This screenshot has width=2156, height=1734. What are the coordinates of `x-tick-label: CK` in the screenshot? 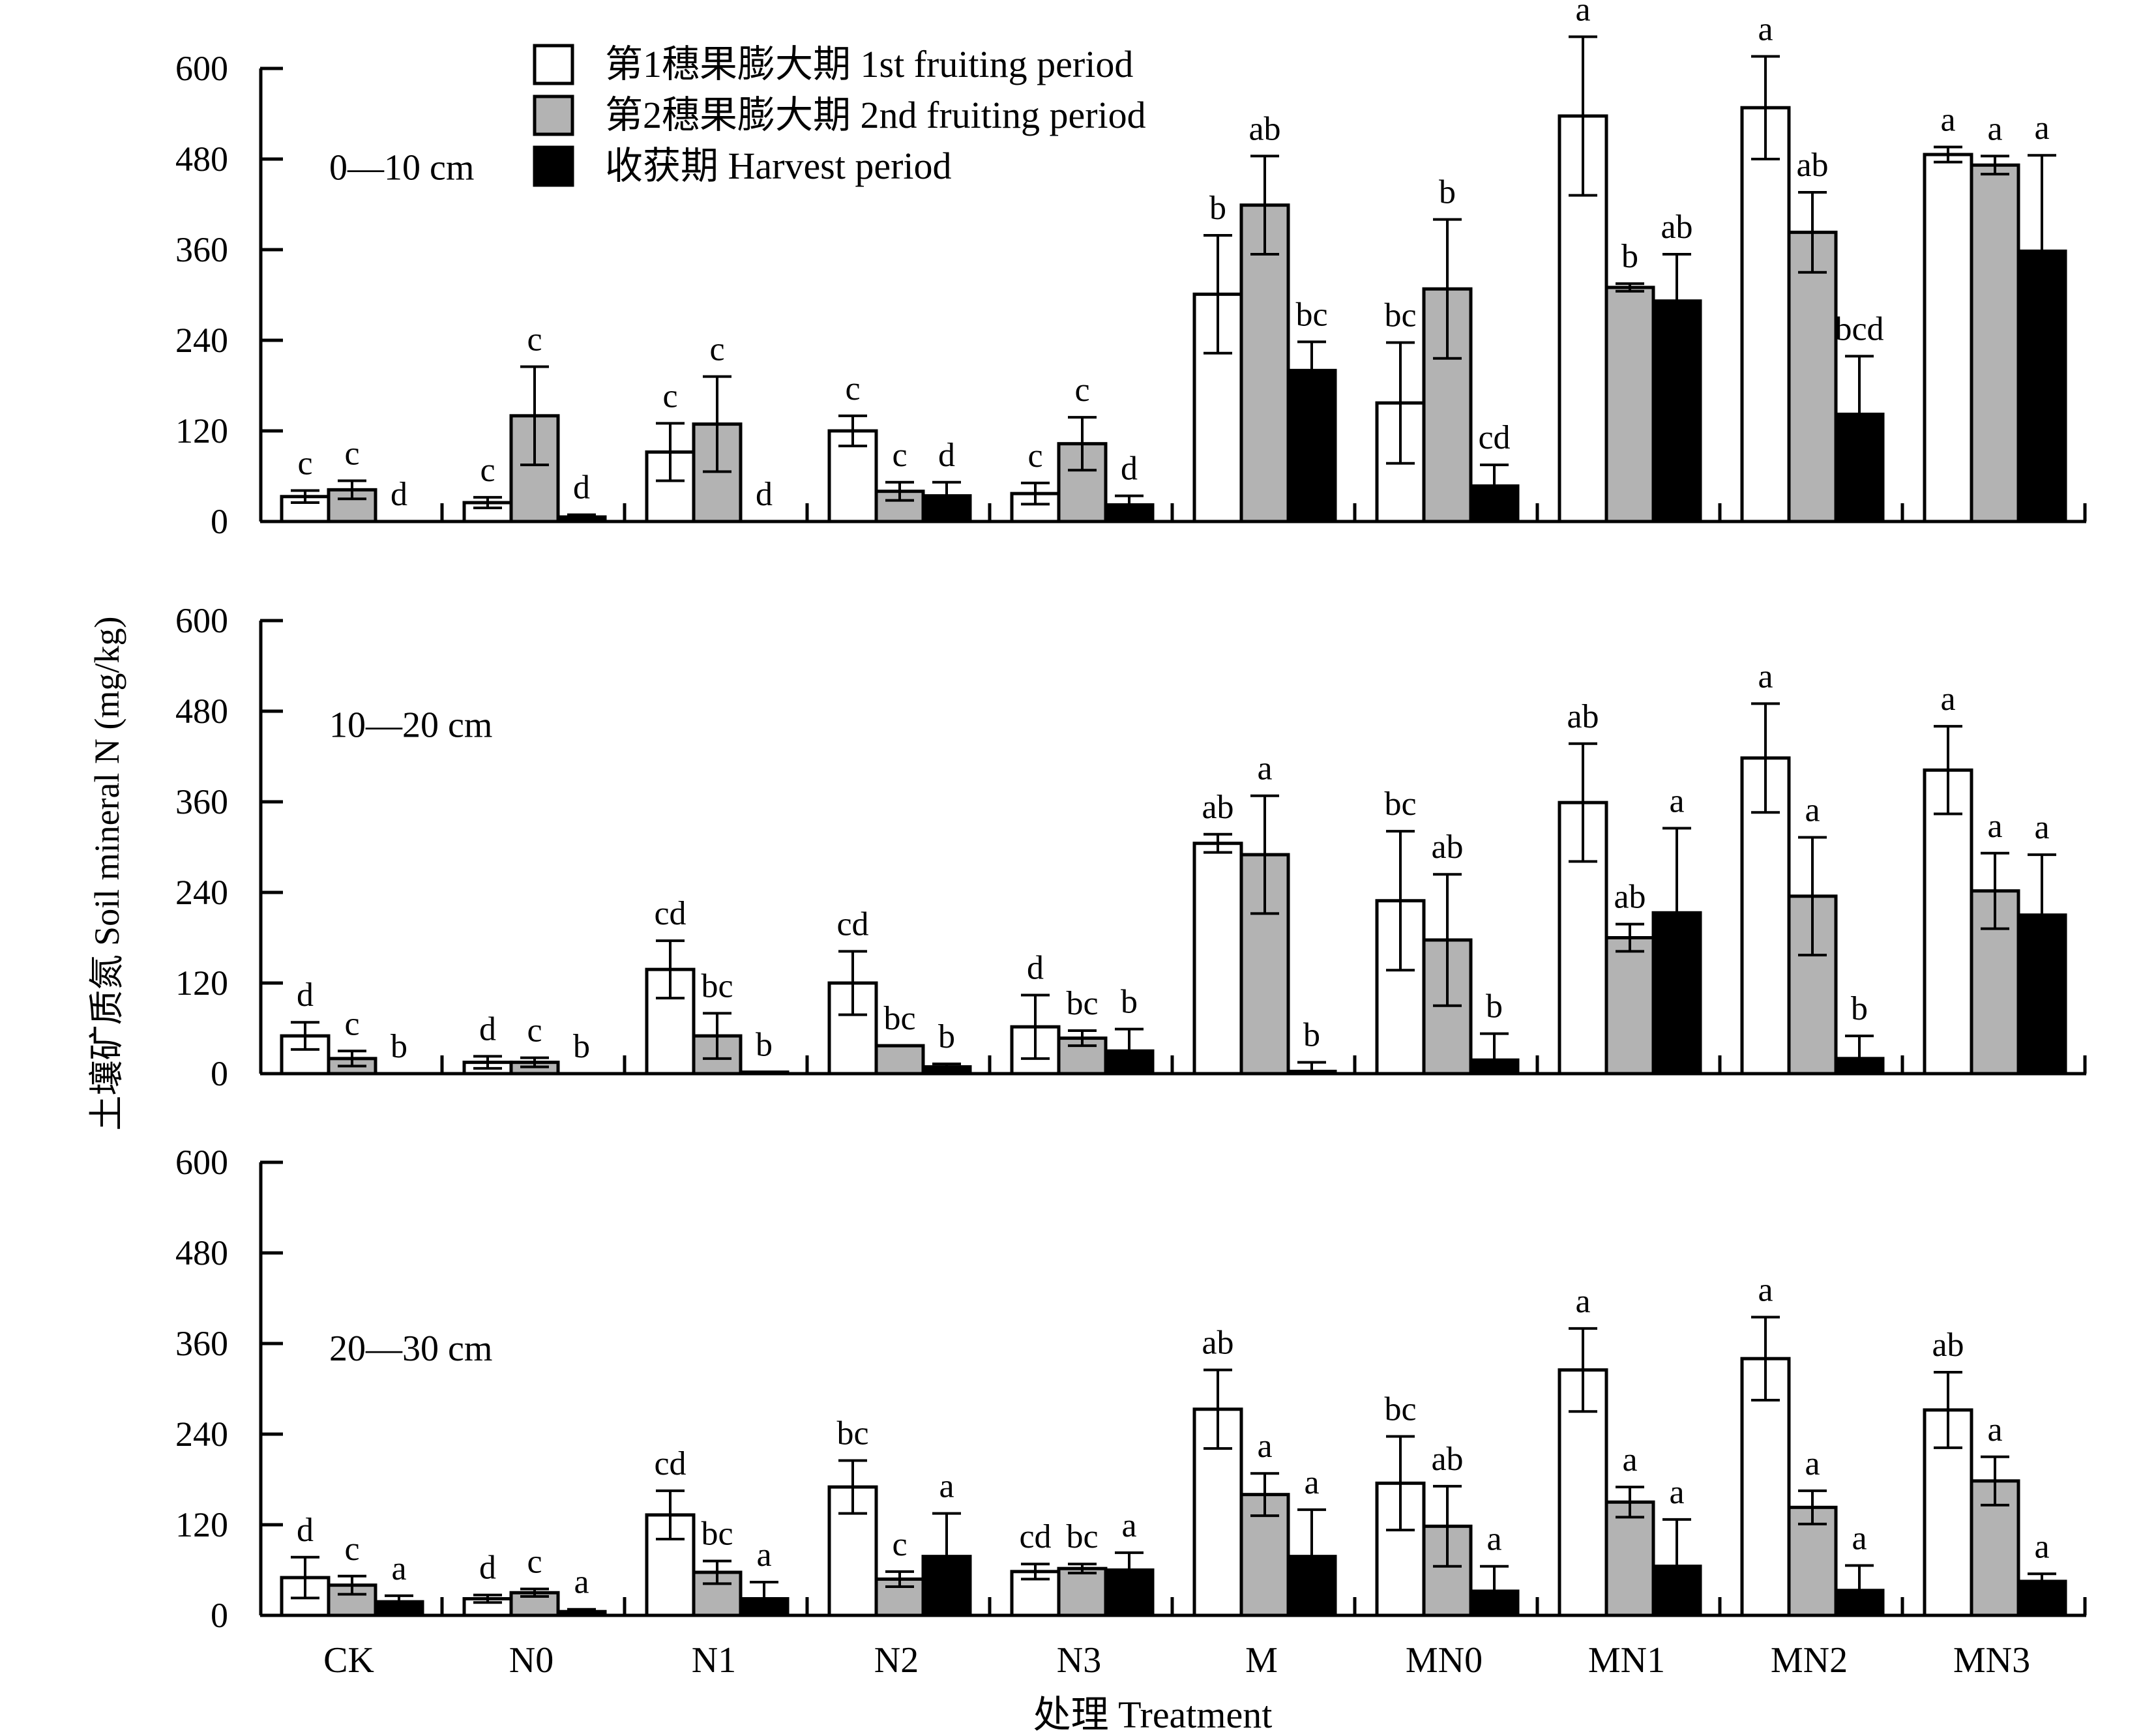 It's located at (348, 1660).